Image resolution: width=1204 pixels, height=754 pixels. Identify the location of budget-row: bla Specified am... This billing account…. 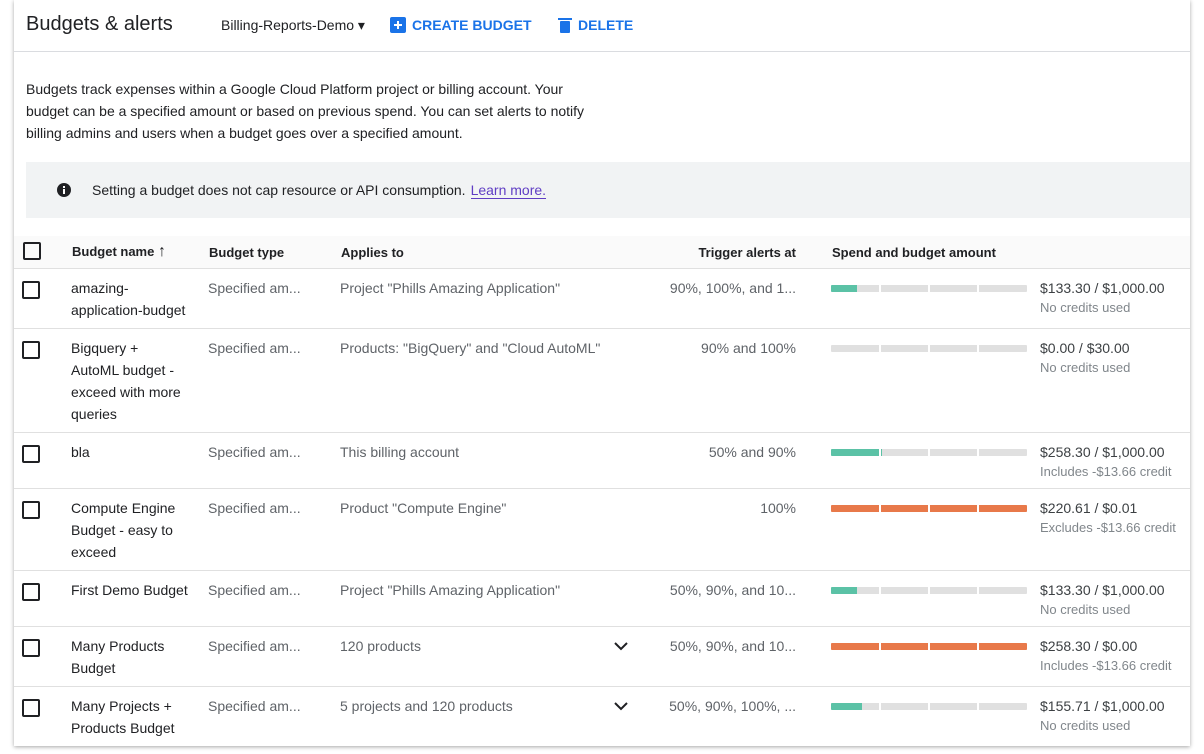
(602, 460).